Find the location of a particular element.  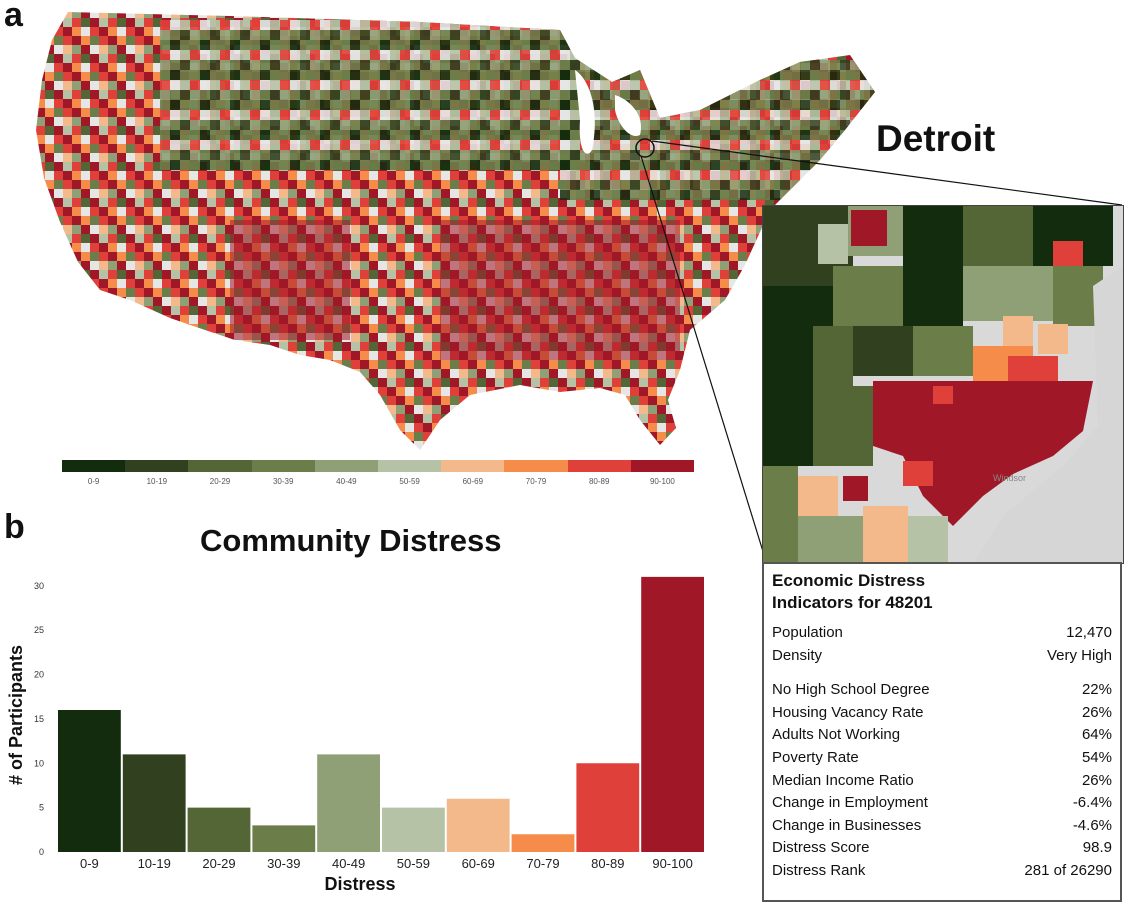

info-row-distress-rank: Distress Rank 281 of 26290 is located at coordinates (942, 871).